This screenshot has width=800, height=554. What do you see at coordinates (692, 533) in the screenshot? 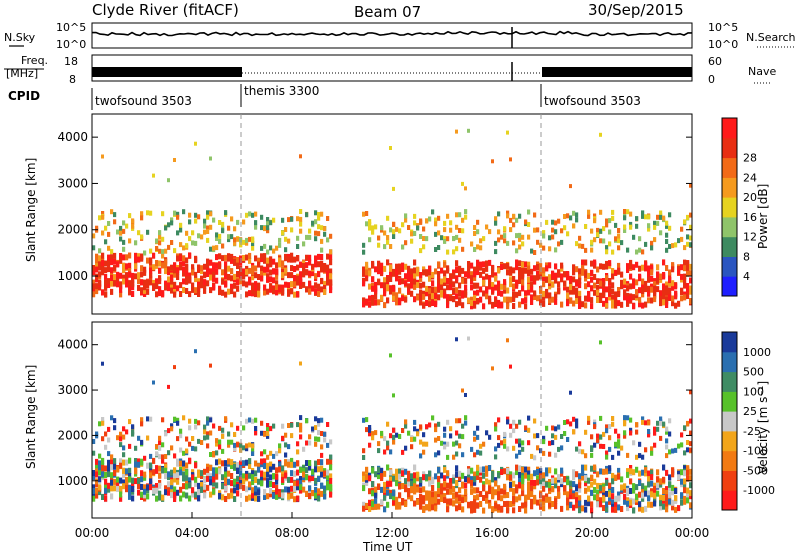
I see `x-tick-label: 00:00` at bounding box center [692, 533].